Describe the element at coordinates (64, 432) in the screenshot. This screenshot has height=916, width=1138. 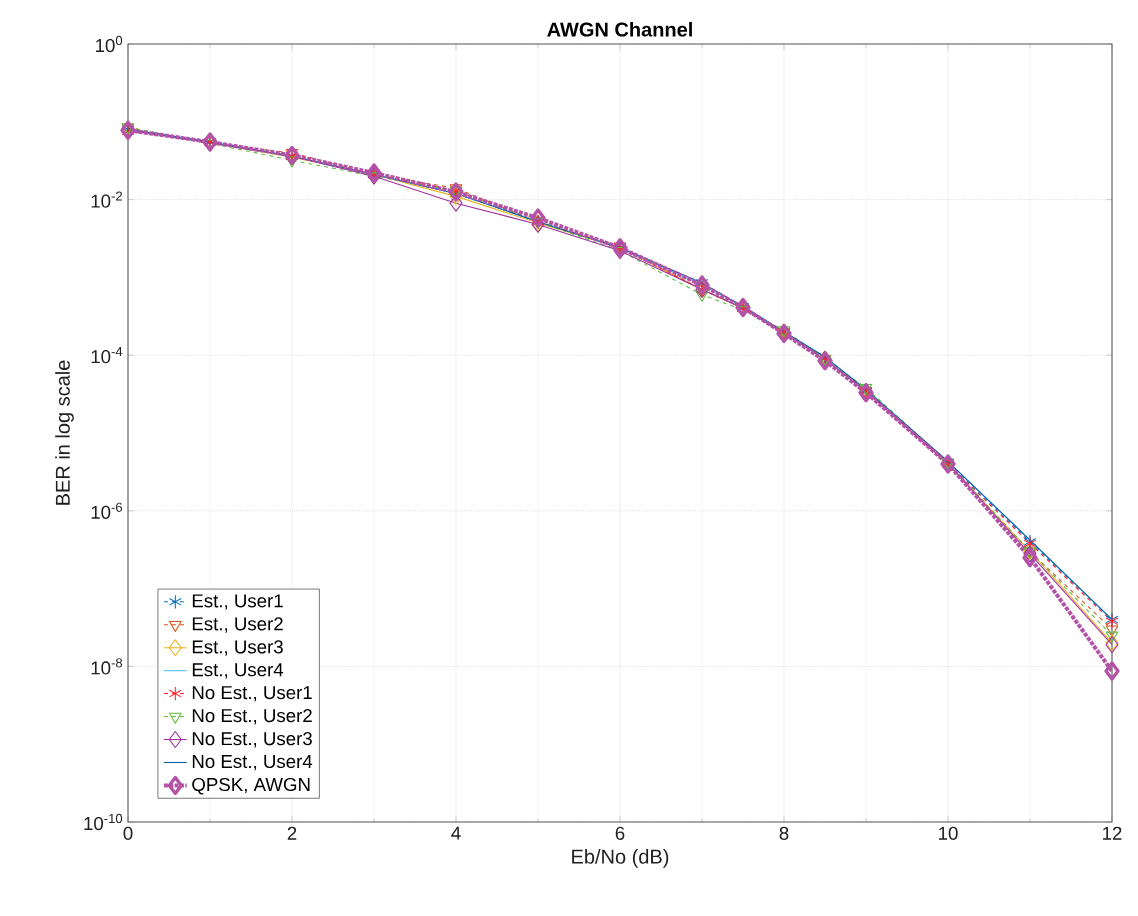
I see `y-axis-title: BER in log scale` at that location.